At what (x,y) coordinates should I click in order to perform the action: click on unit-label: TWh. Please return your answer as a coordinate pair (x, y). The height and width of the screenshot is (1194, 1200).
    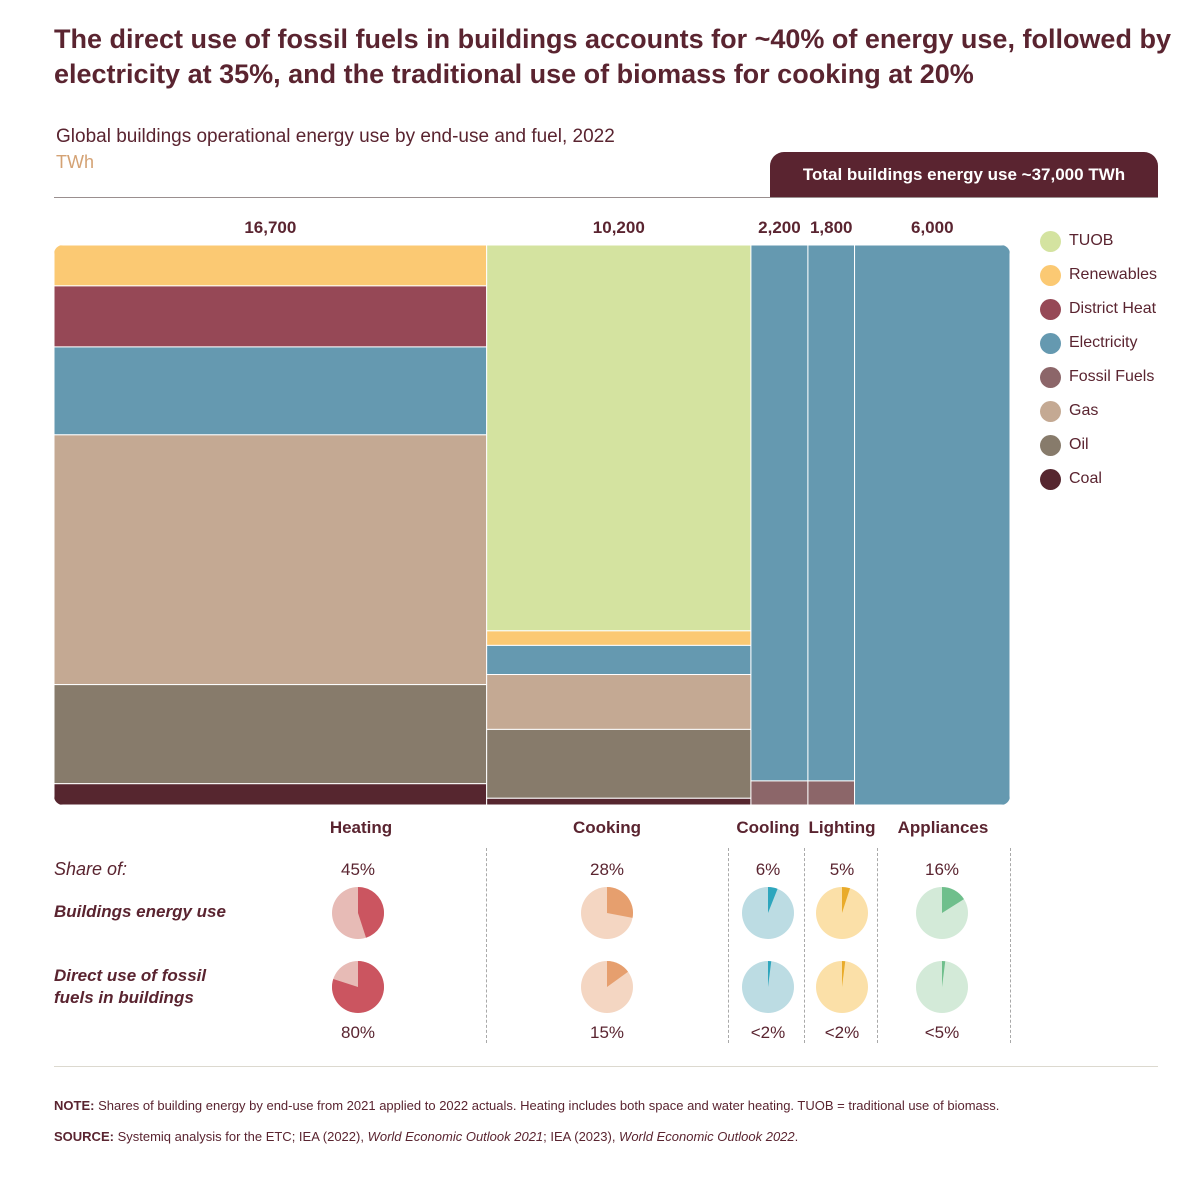
    Looking at the image, I should click on (75, 162).